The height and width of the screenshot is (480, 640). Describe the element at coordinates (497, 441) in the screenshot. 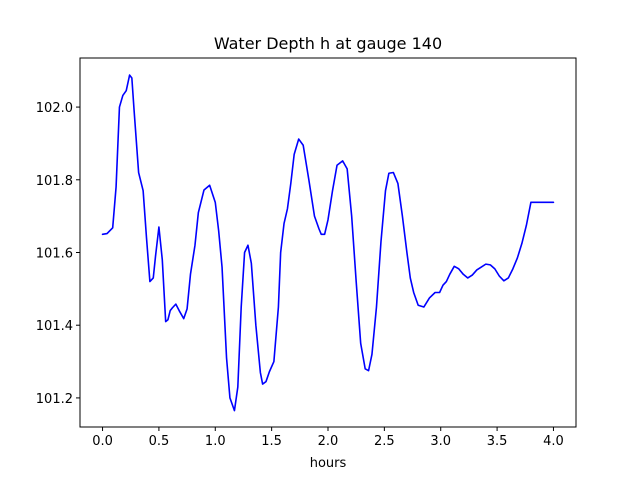

I see `x-tick-label: 3.5` at that location.